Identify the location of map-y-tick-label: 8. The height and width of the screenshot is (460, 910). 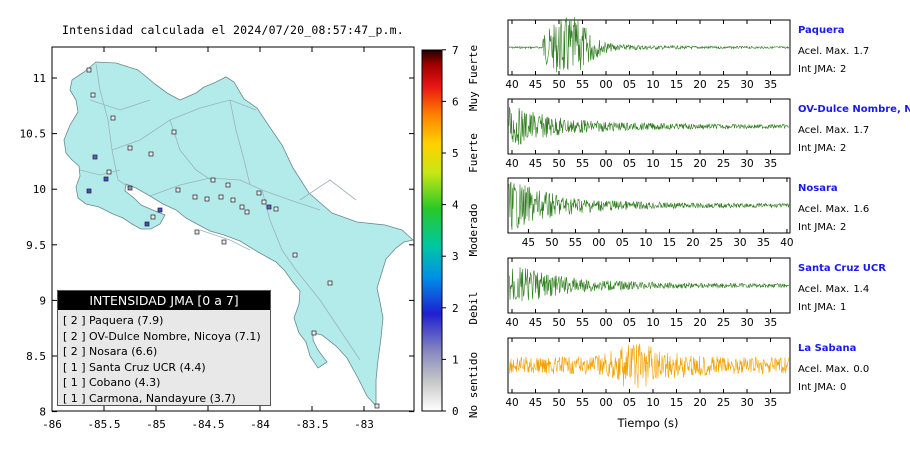
(42, 412).